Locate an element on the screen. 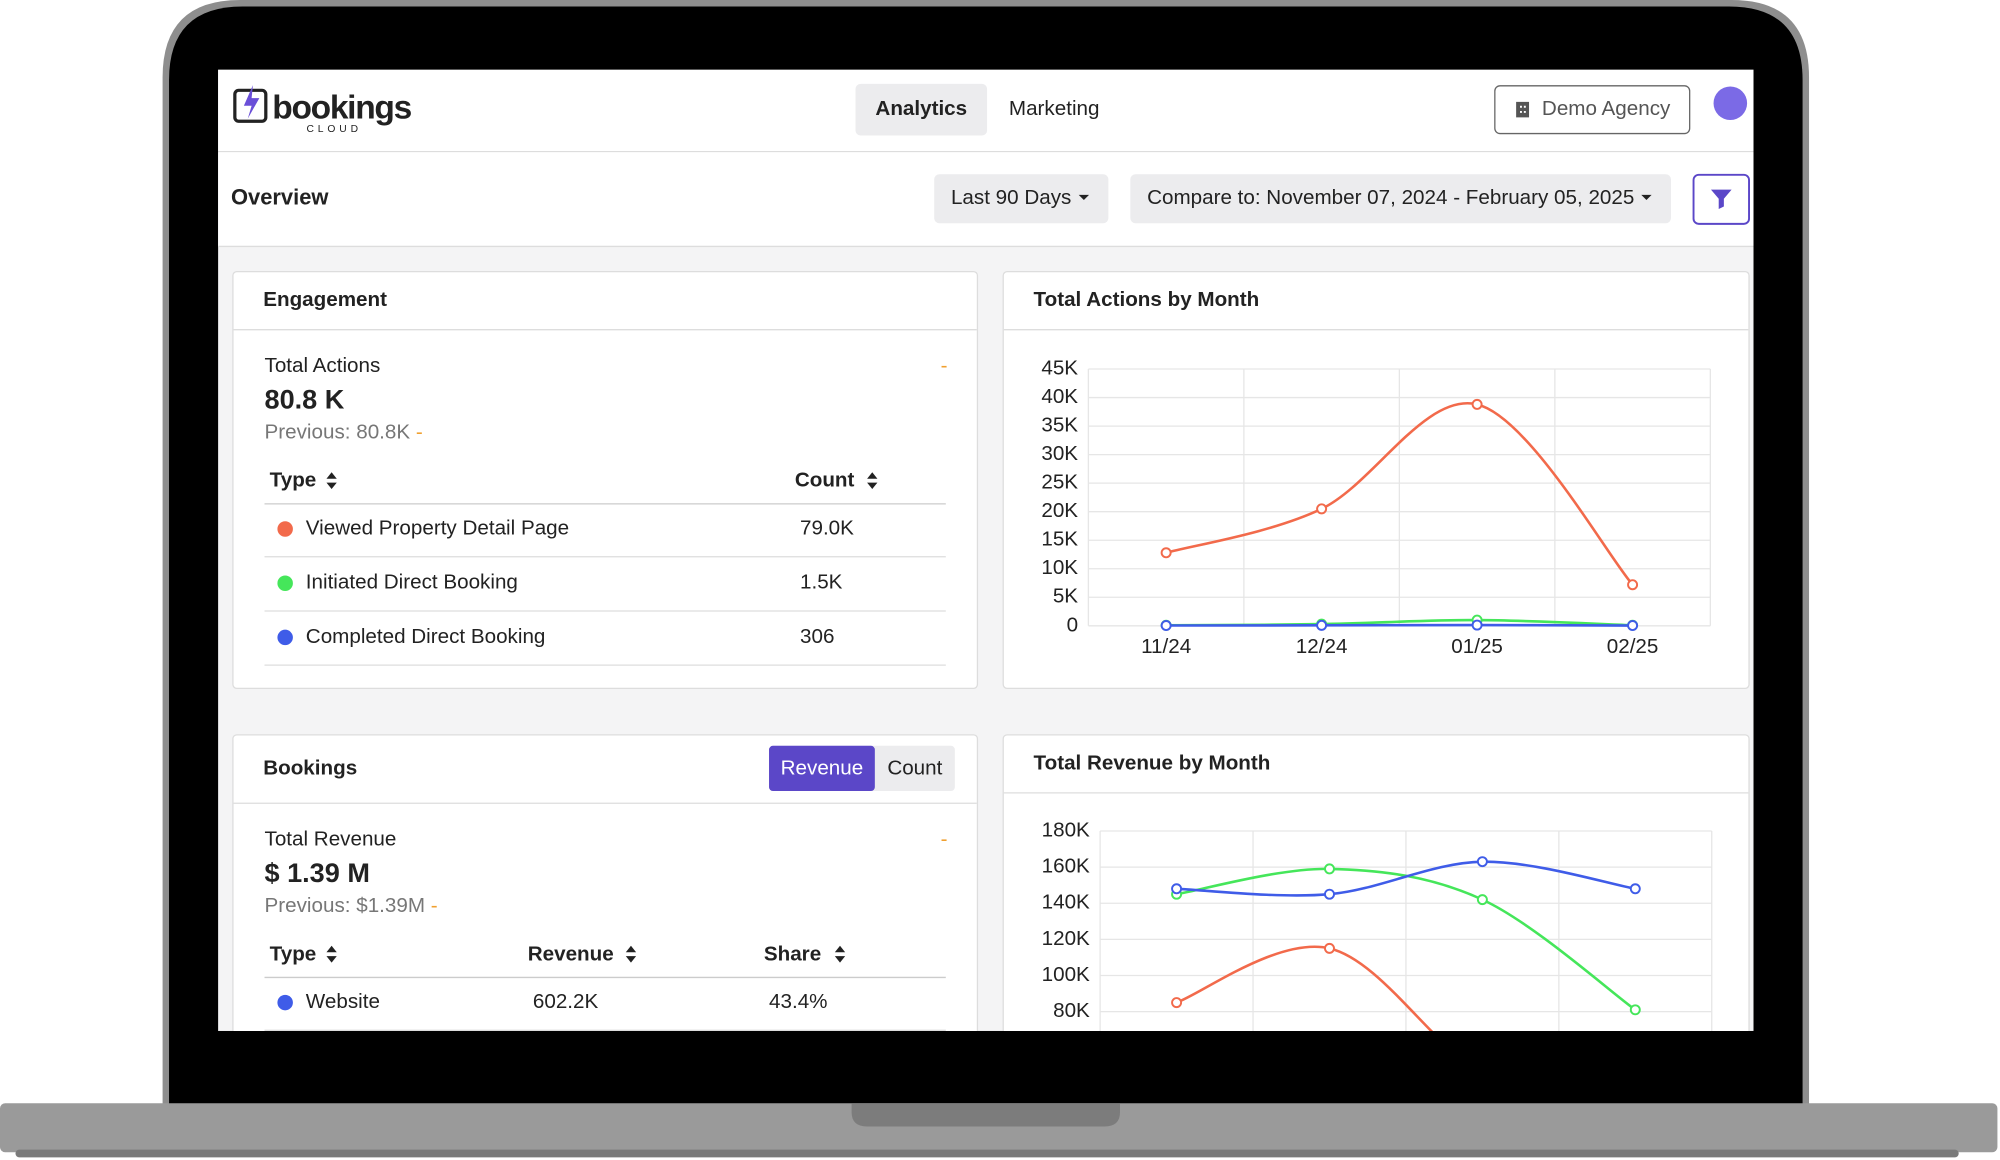 The image size is (2000, 1160). y-tick-label: 40K is located at coordinates (1059, 396).